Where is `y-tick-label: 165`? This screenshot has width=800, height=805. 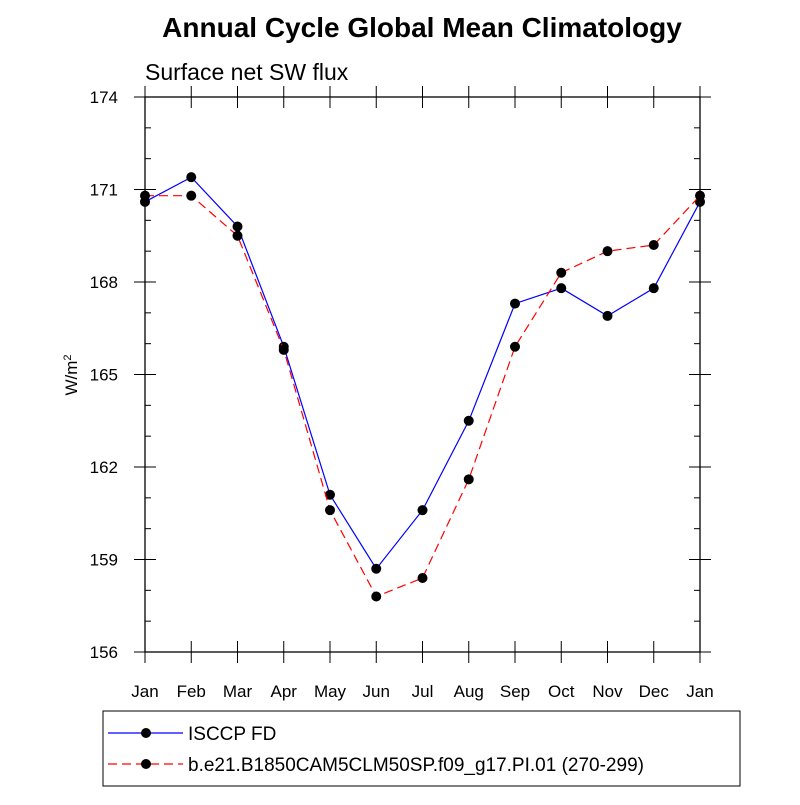
y-tick-label: 165 is located at coordinates (104, 375).